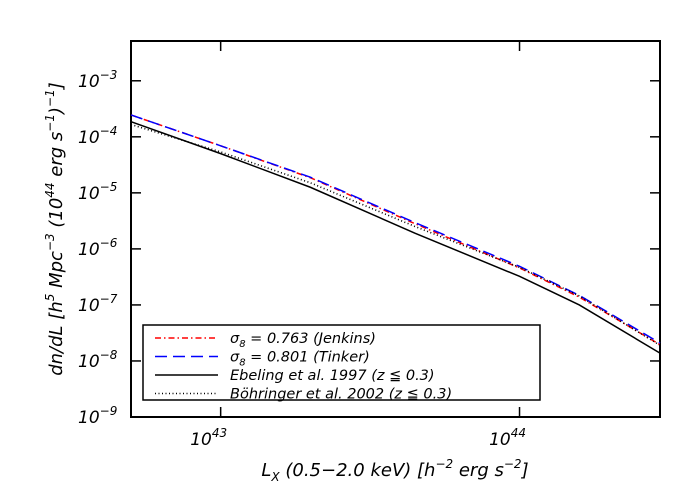 This screenshot has width=700, height=500. I want to click on x-tick-label: 1044, so click(507, 438).